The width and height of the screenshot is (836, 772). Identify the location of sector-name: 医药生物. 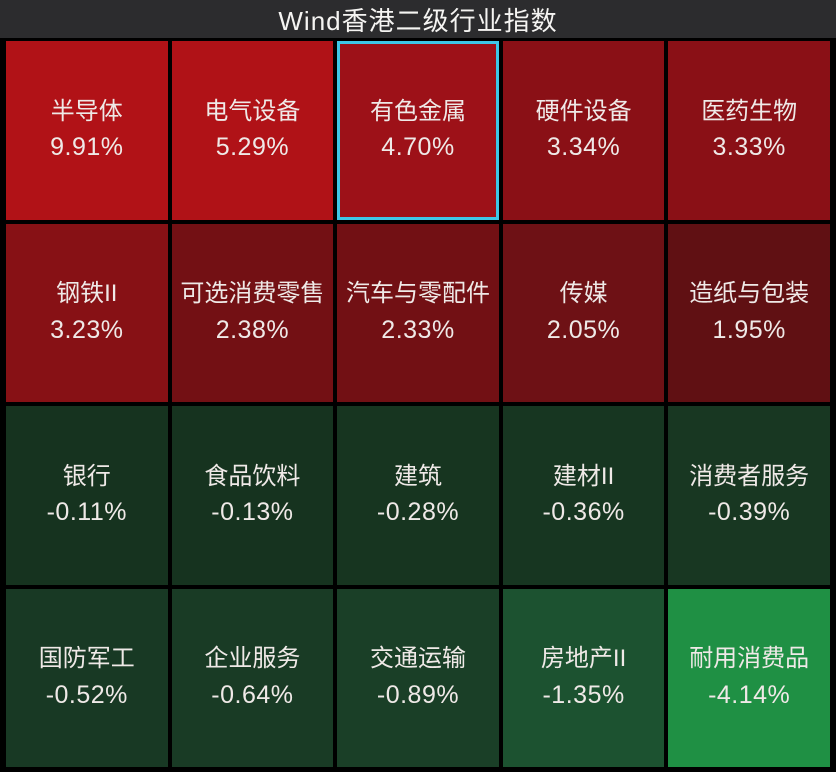
(749, 111).